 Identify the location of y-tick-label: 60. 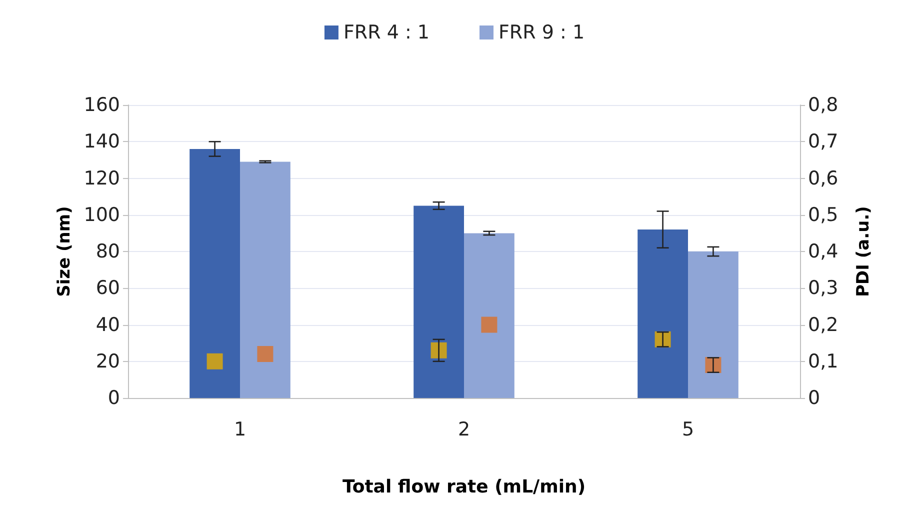
(108, 288).